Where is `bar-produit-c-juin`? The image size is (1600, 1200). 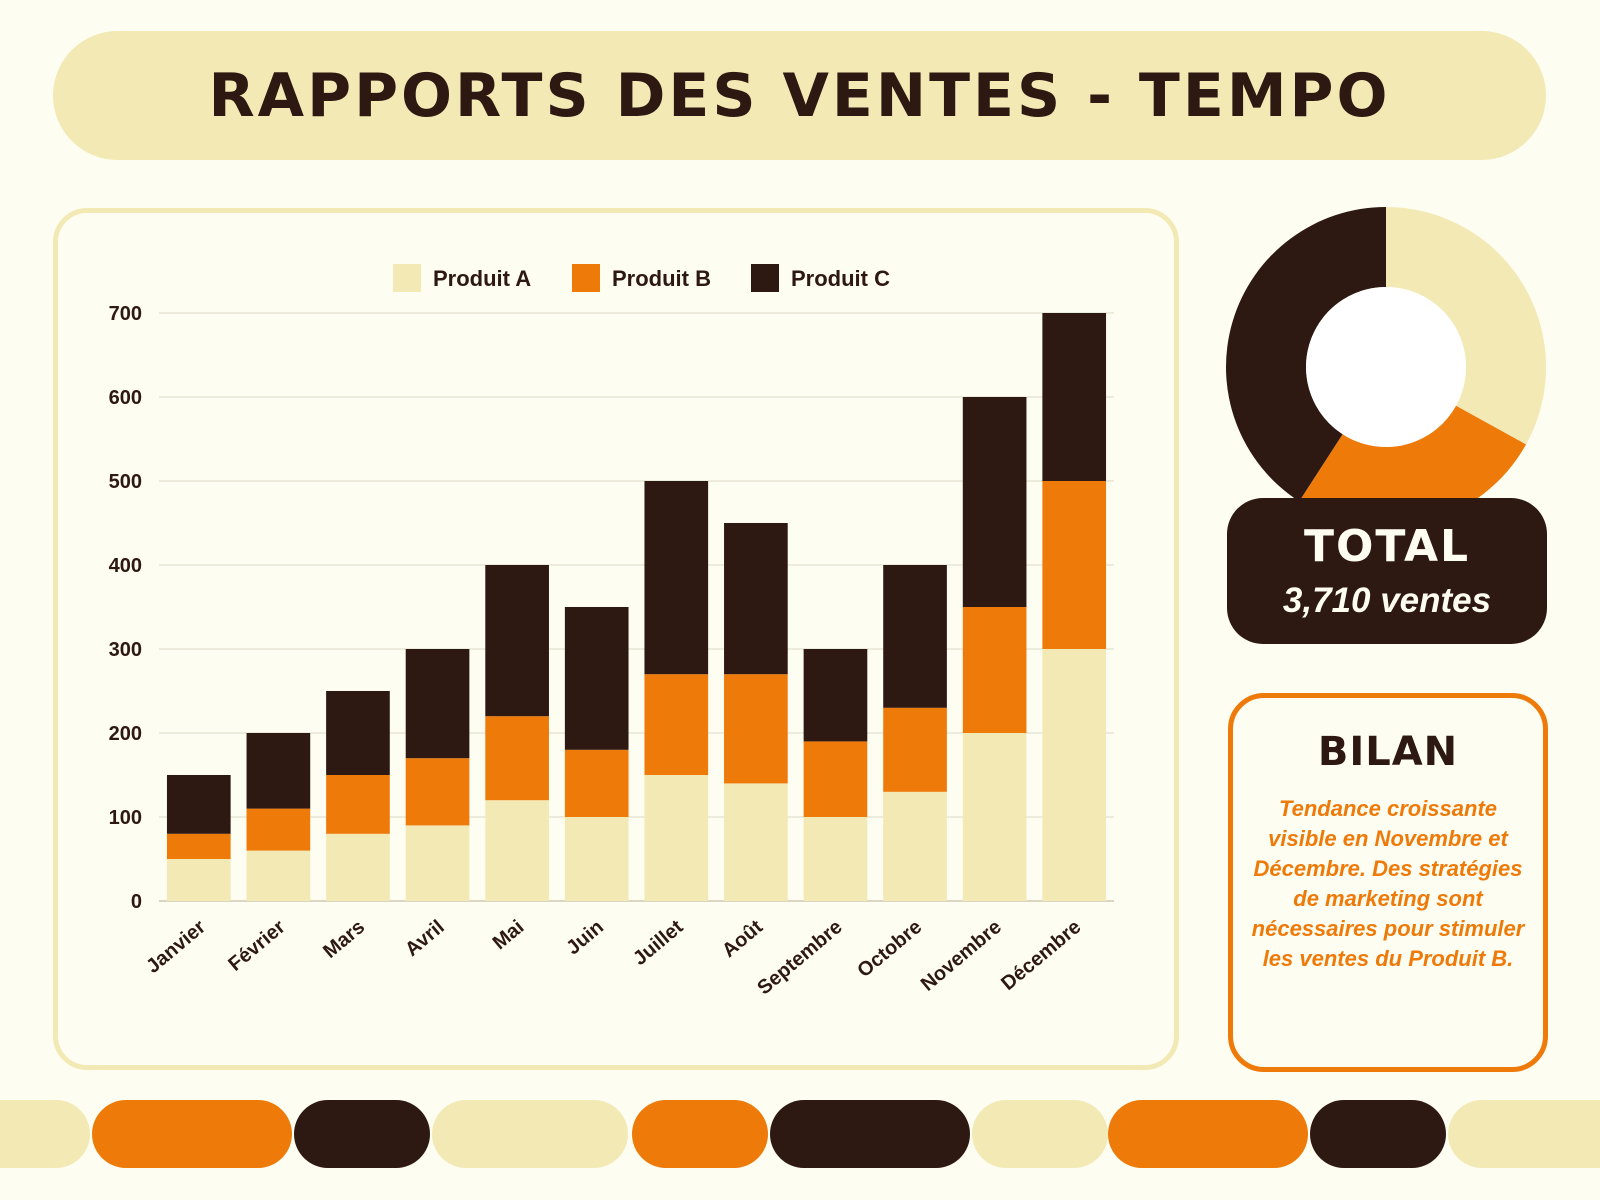
bar-produit-c-juin is located at coordinates (596, 678).